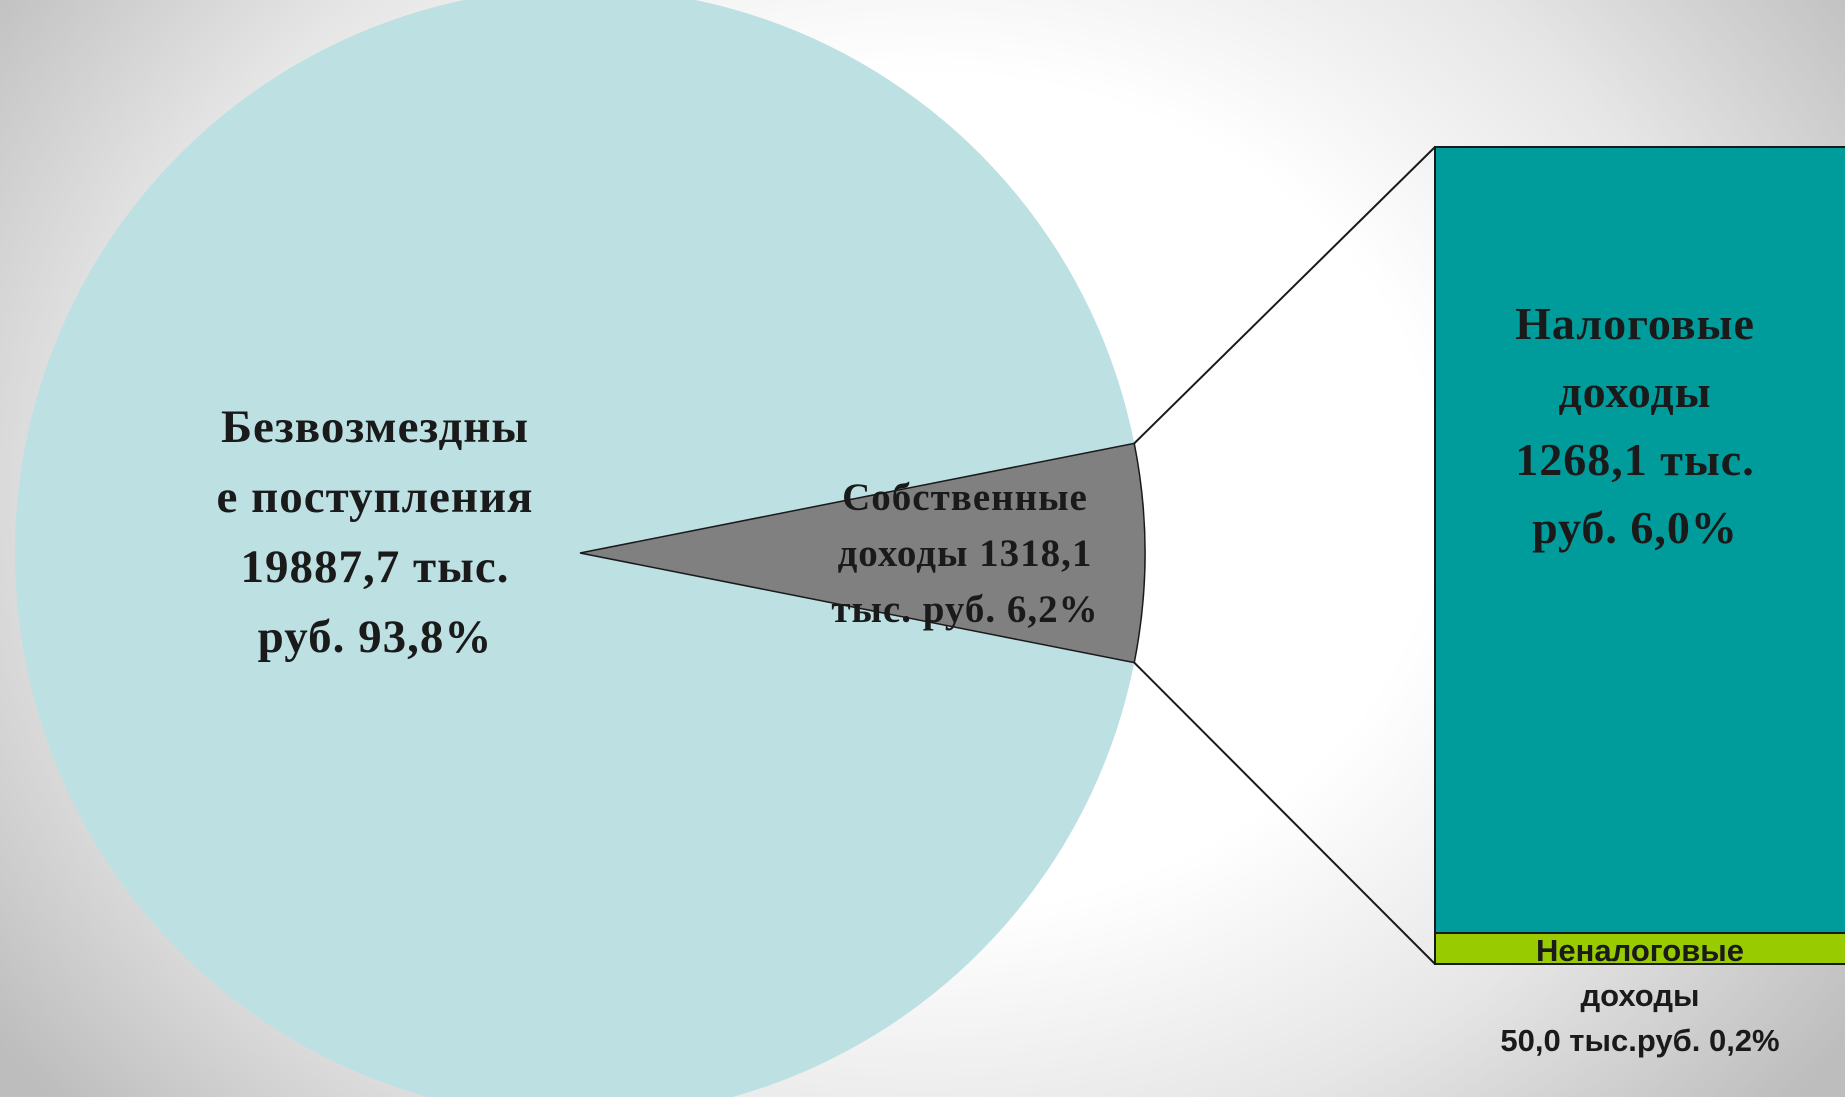 The width and height of the screenshot is (1845, 1097). Describe the element at coordinates (1284, 295) in the screenshot. I see `connector-line-top` at that location.